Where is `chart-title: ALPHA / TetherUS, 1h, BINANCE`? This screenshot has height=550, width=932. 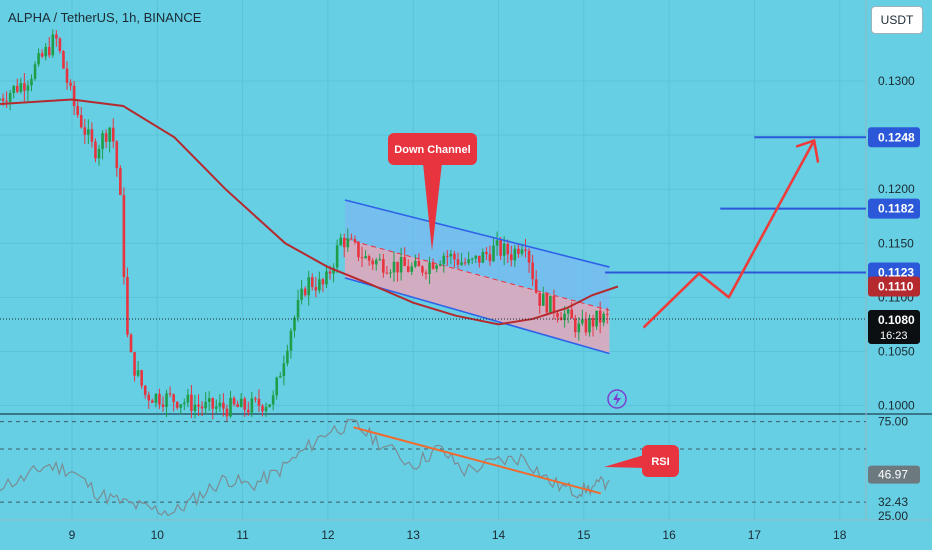 chart-title: ALPHA / TetherUS, 1h, BINANCE is located at coordinates (105, 17).